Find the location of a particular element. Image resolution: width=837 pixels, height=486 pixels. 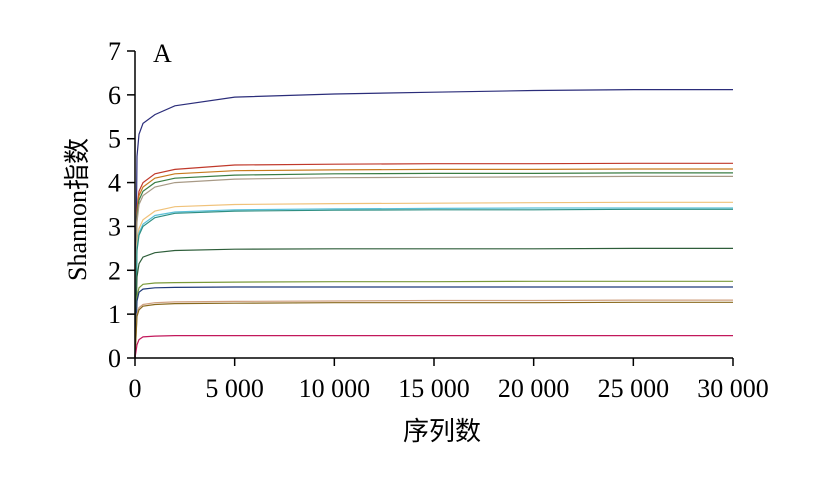

y-tick-label: 6 is located at coordinates (114, 95).